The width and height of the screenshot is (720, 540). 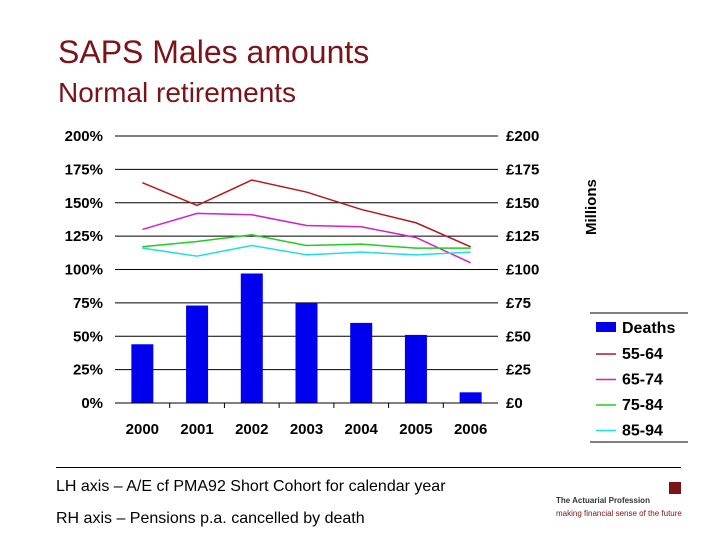 I want to click on left-tick-label: 25%, so click(x=88, y=370).